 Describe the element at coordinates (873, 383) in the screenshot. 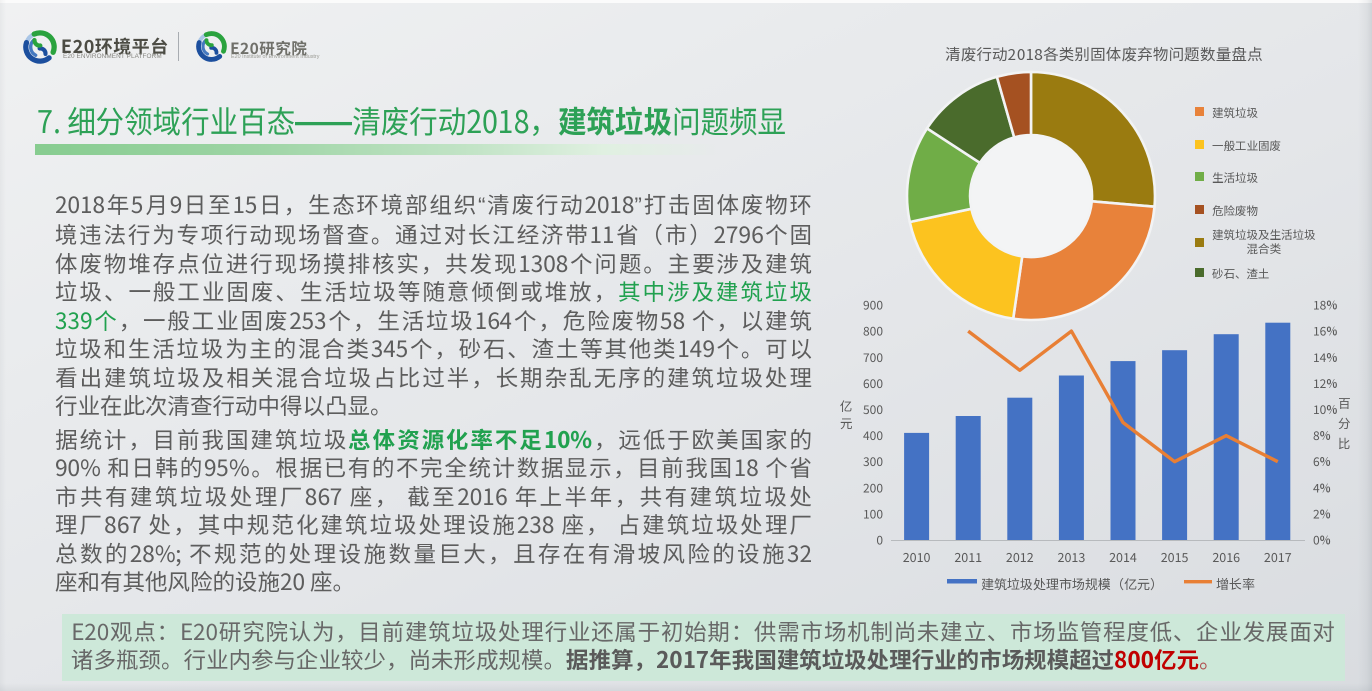

I see `svg-text: 600` at that location.